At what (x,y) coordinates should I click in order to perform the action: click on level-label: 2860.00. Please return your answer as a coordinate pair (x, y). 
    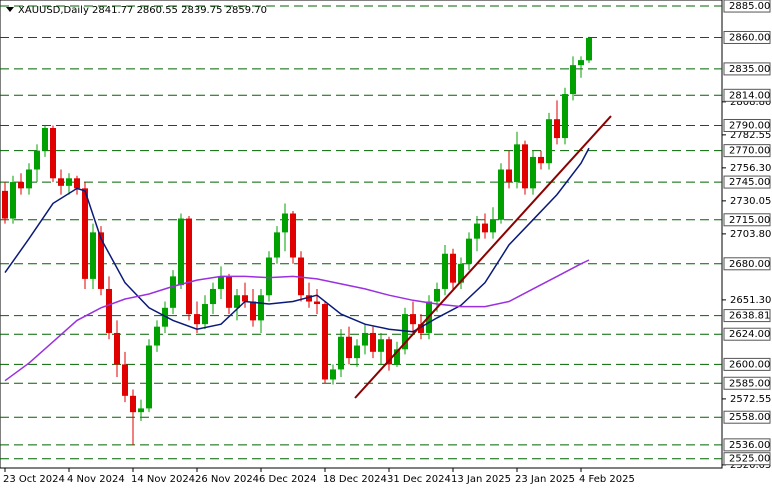
    Looking at the image, I should click on (749, 37).